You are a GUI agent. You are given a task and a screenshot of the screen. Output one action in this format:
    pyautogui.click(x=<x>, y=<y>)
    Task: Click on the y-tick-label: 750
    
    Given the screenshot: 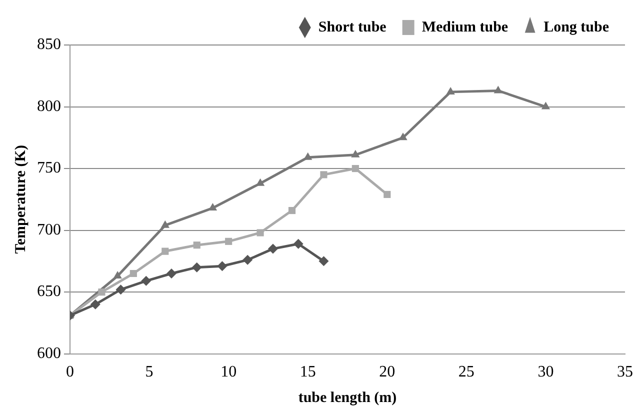 What is the action you would take?
    pyautogui.click(x=49, y=168)
    